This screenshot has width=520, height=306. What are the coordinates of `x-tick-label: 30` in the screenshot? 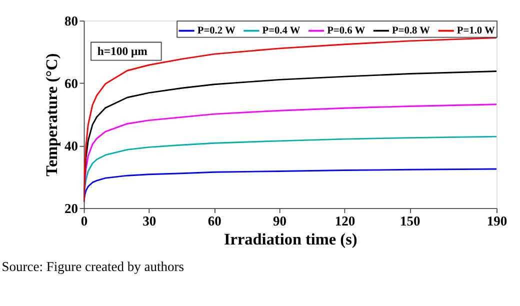 It's located at (149, 221).